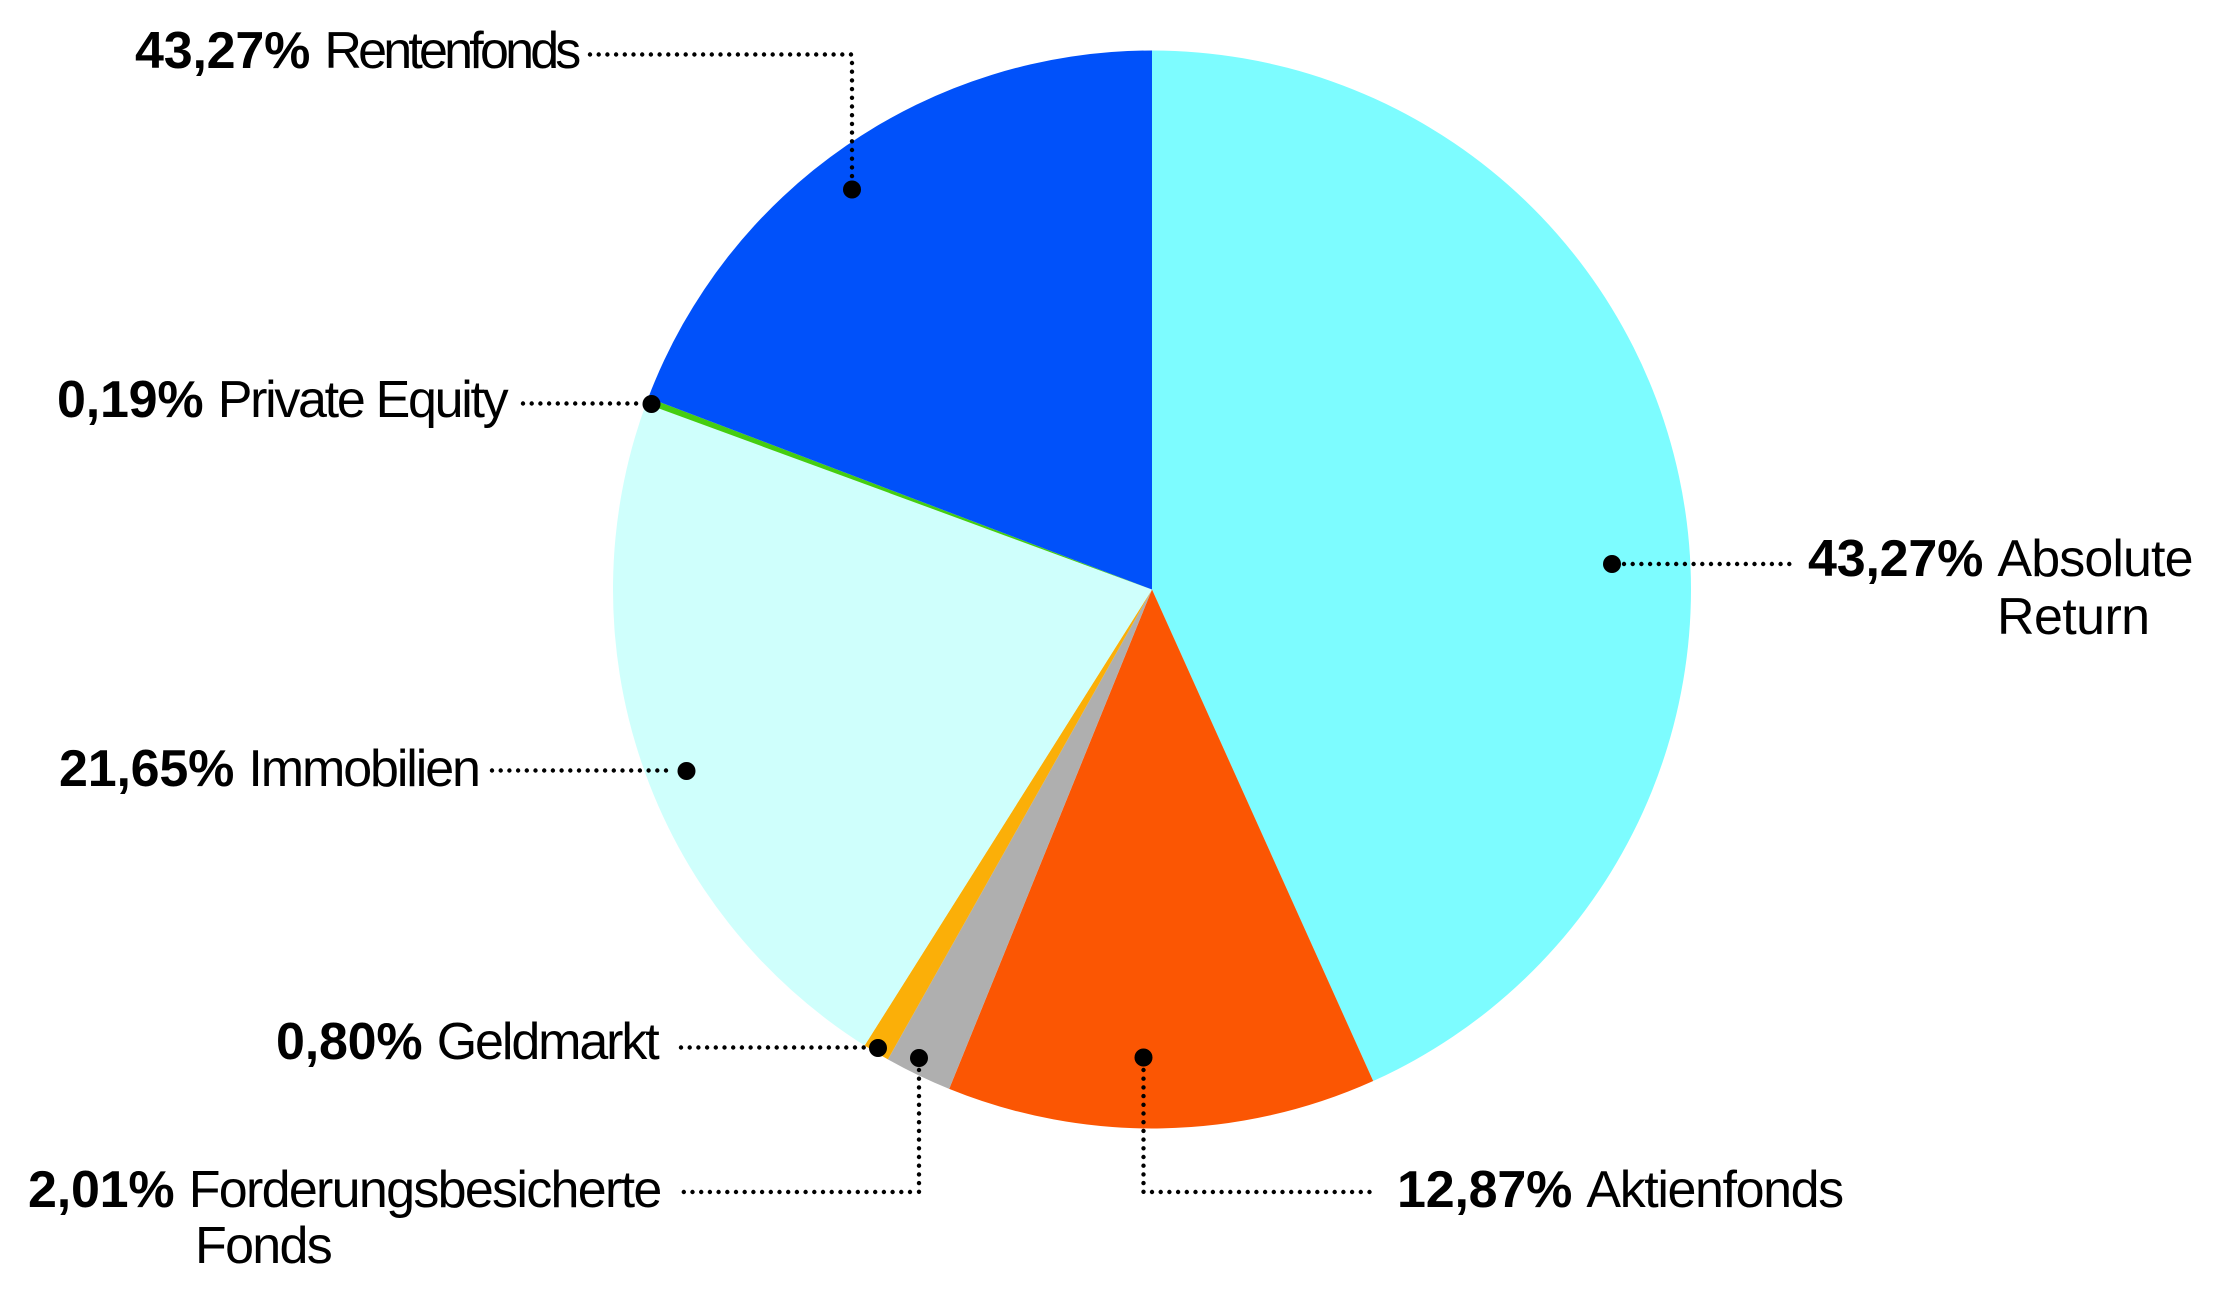 This screenshot has width=2213, height=1292. Describe the element at coordinates (2000, 559) in the screenshot. I see `svg-text: 43,27% Absolute` at that location.